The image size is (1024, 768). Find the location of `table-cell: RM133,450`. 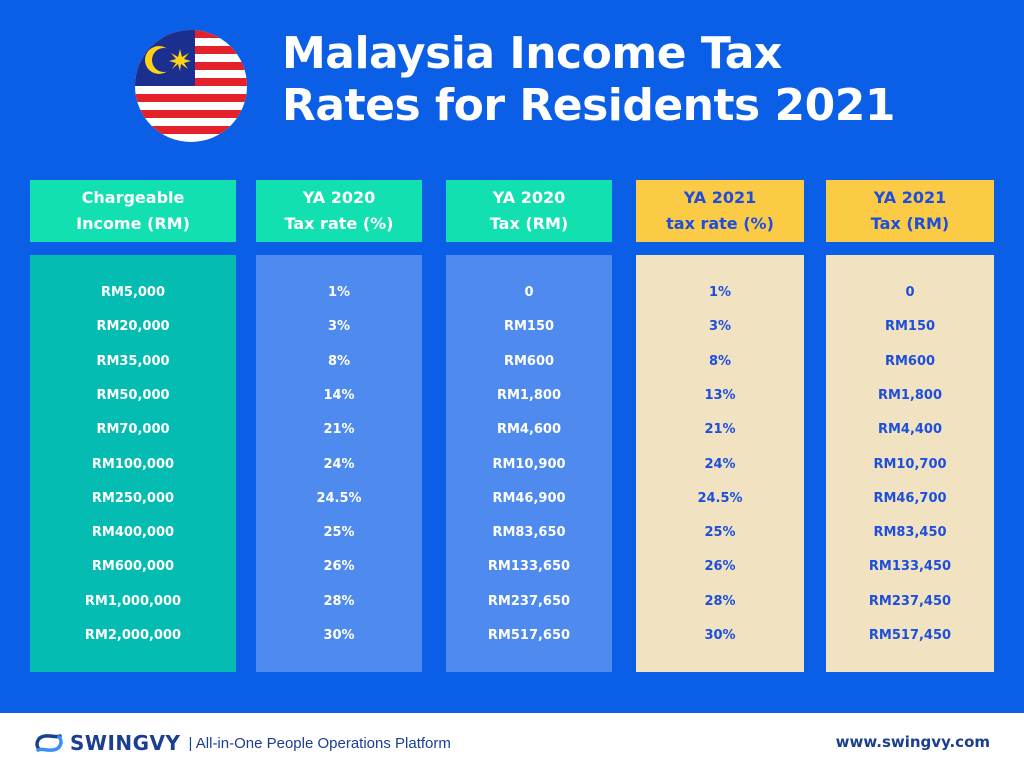

table-cell: RM133,450 is located at coordinates (910, 567).